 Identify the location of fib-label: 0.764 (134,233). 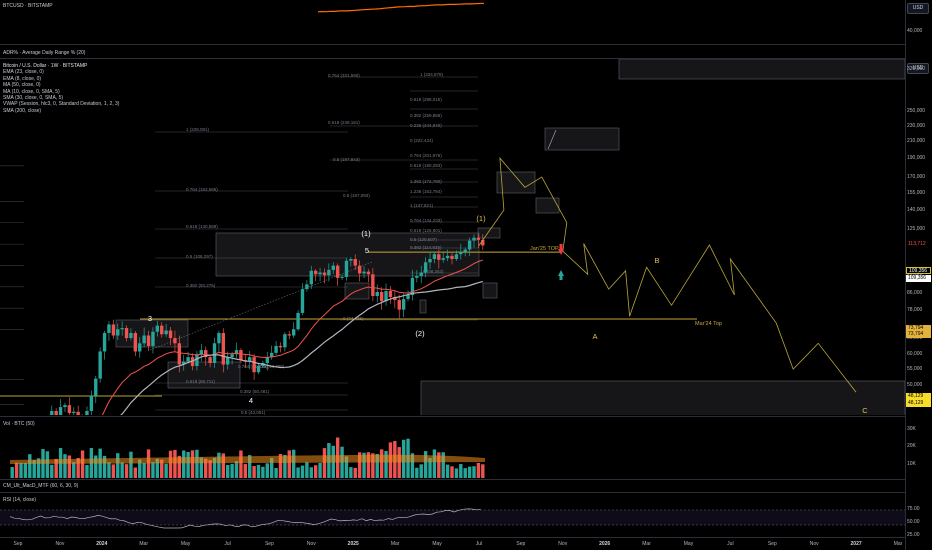
(426, 220).